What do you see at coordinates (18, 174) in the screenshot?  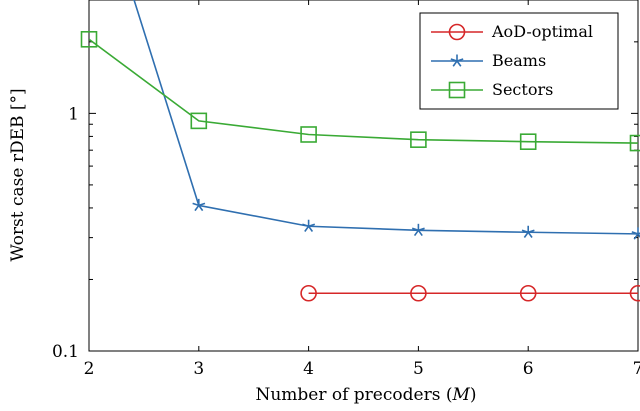 I see `y-axis-label: Worst case rDEB [°]` at bounding box center [18, 174].